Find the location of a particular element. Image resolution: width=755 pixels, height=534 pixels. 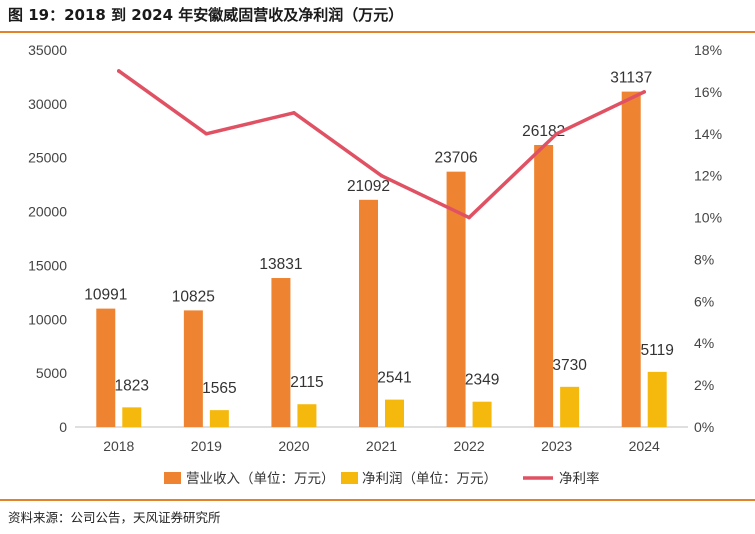

y-right-tick-label: 4% is located at coordinates (704, 343).